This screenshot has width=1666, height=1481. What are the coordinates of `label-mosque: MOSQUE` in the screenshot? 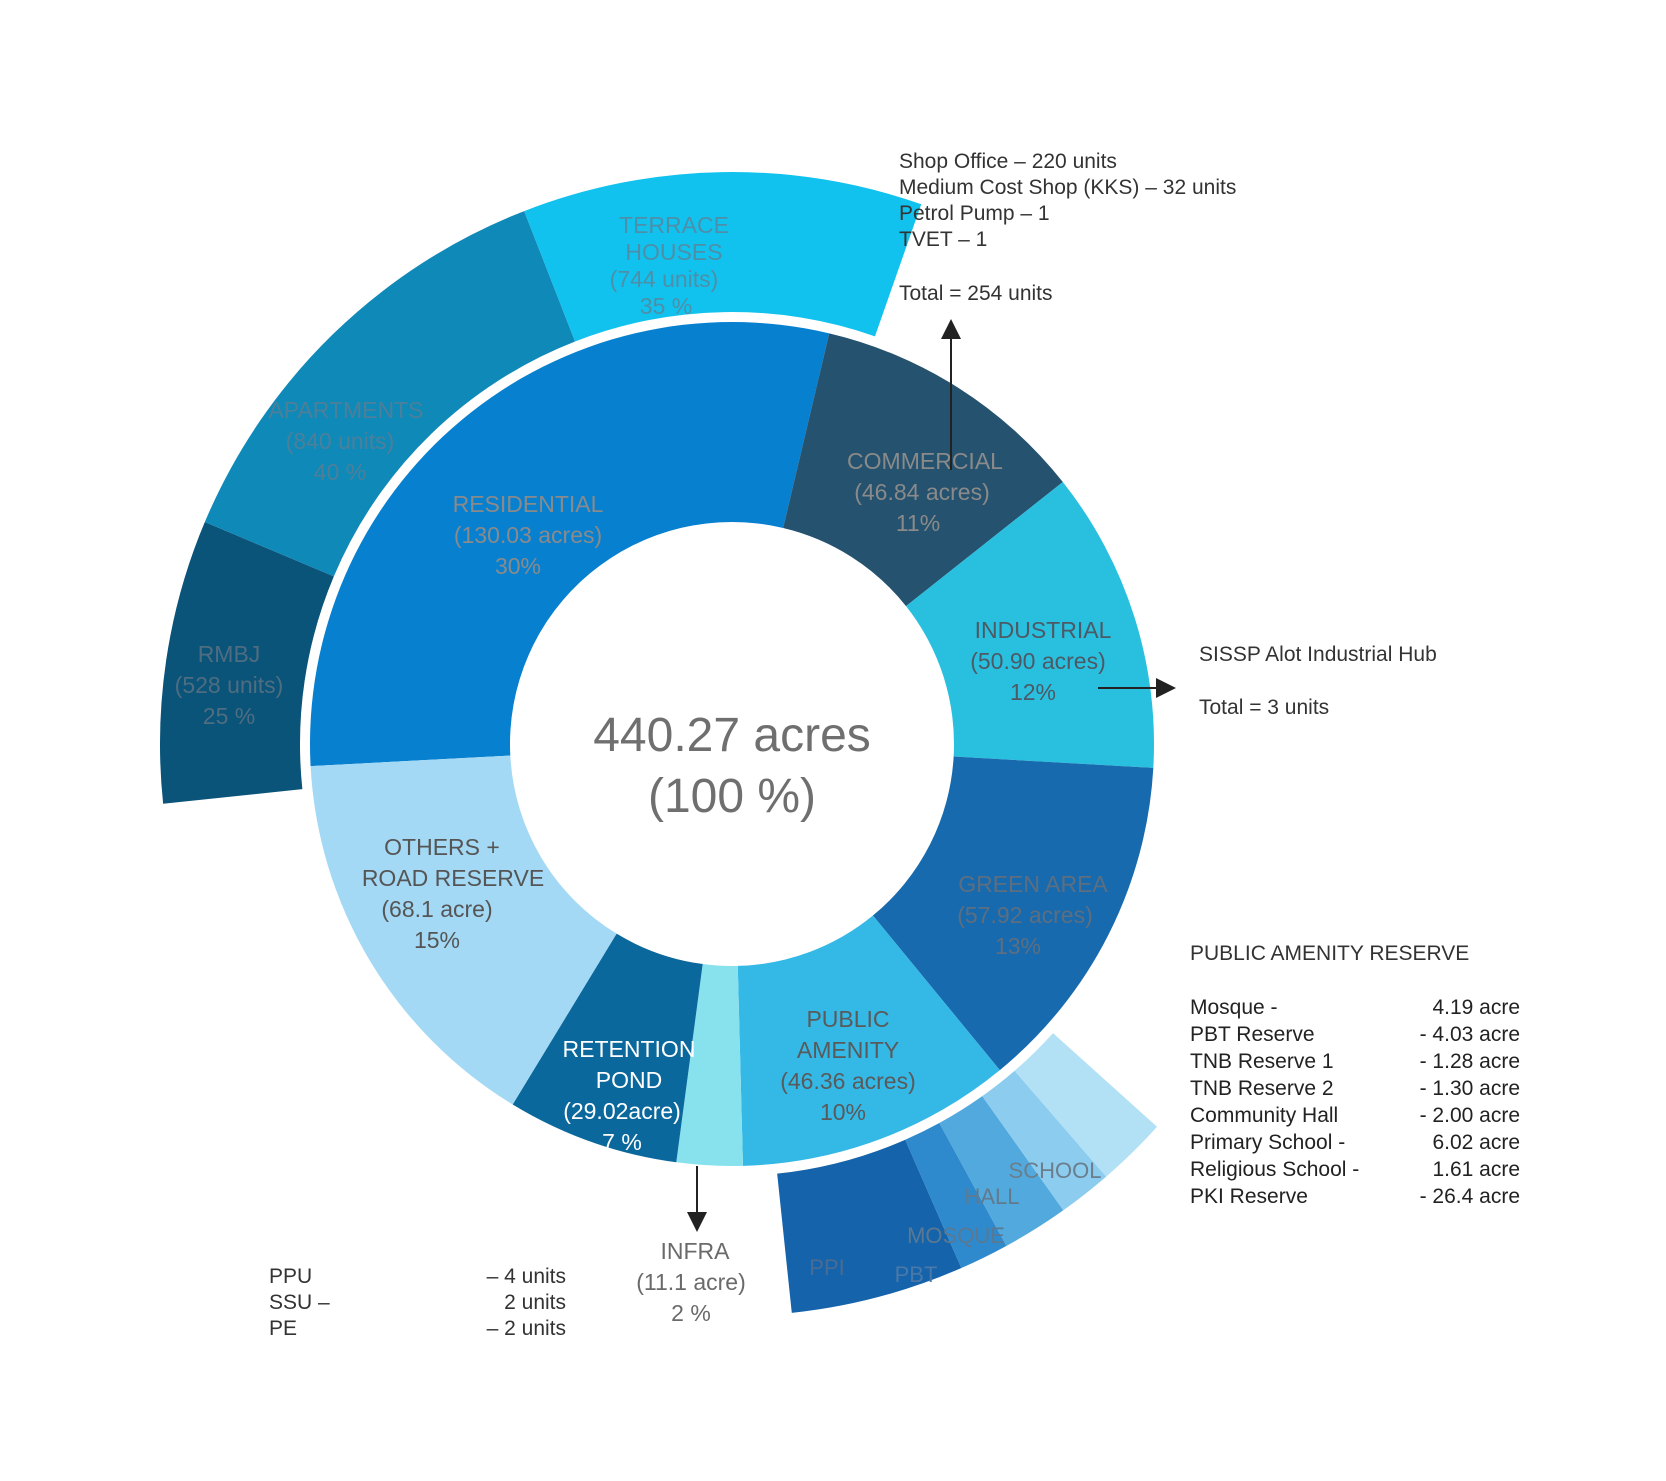 It's located at (956, 1235).